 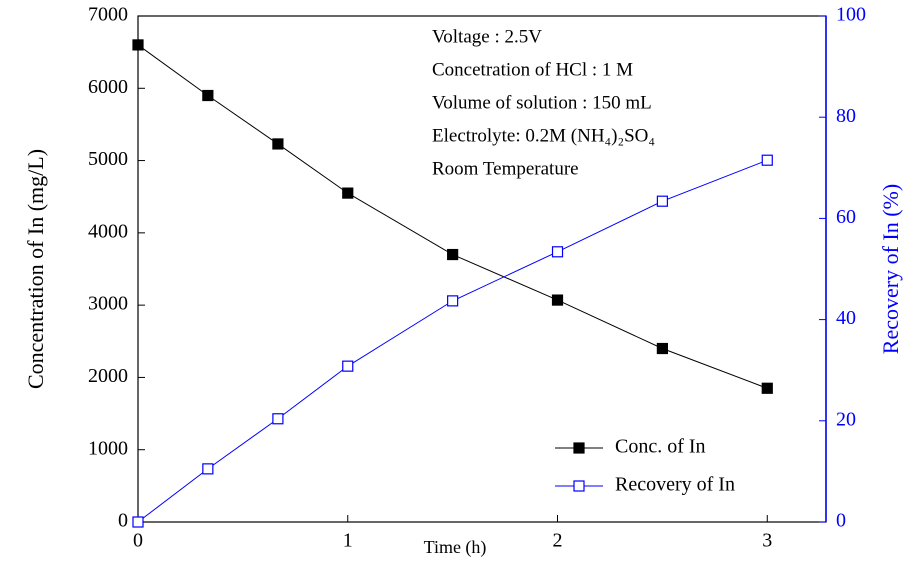 I want to click on y-tick-label: 7000, so click(x=108, y=15).